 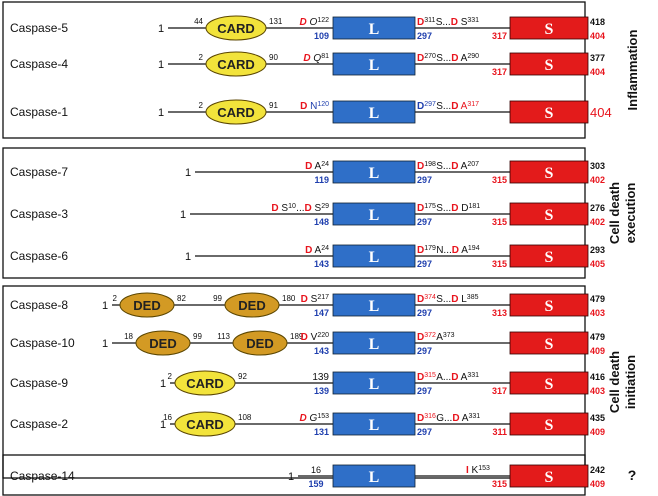 I want to click on prodomain-end: 82, so click(x=181, y=298).